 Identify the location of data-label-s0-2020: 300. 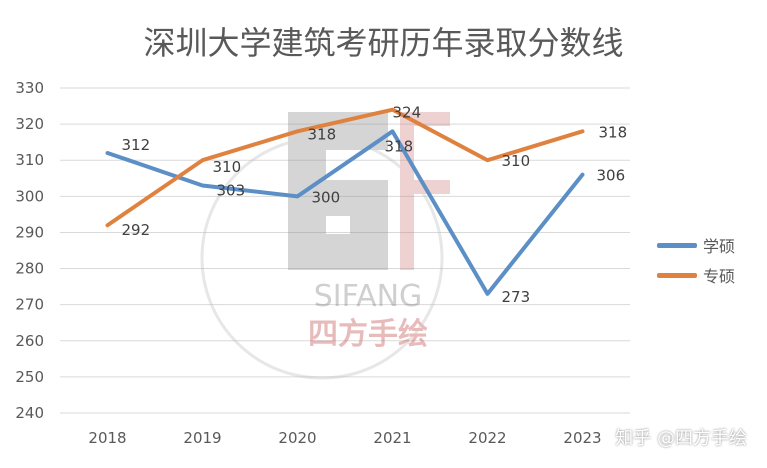
(326, 197).